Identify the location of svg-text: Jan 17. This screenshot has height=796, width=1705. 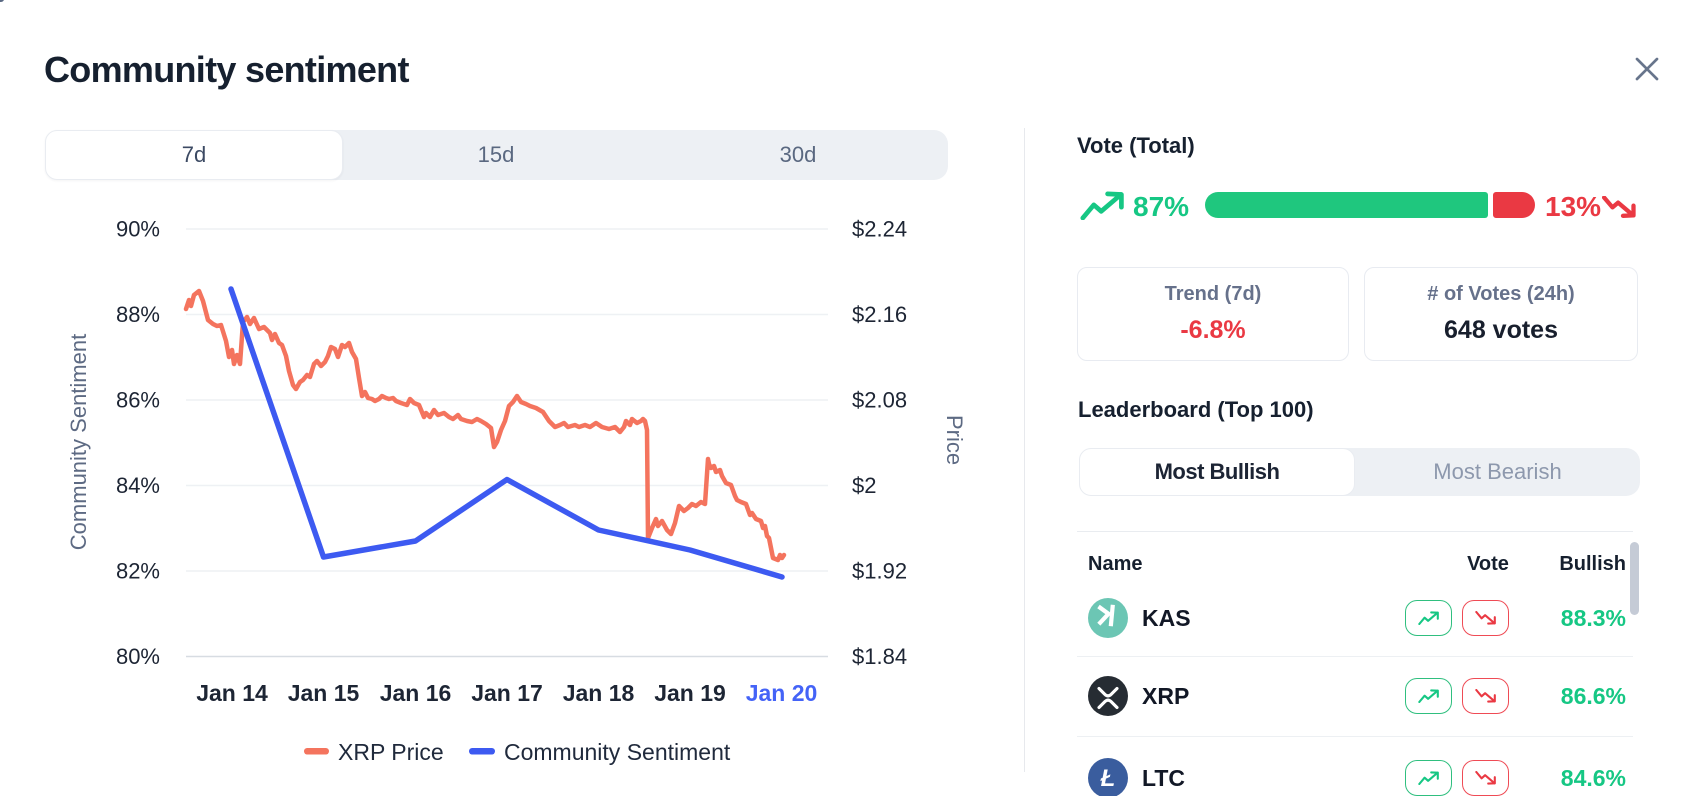
(507, 693).